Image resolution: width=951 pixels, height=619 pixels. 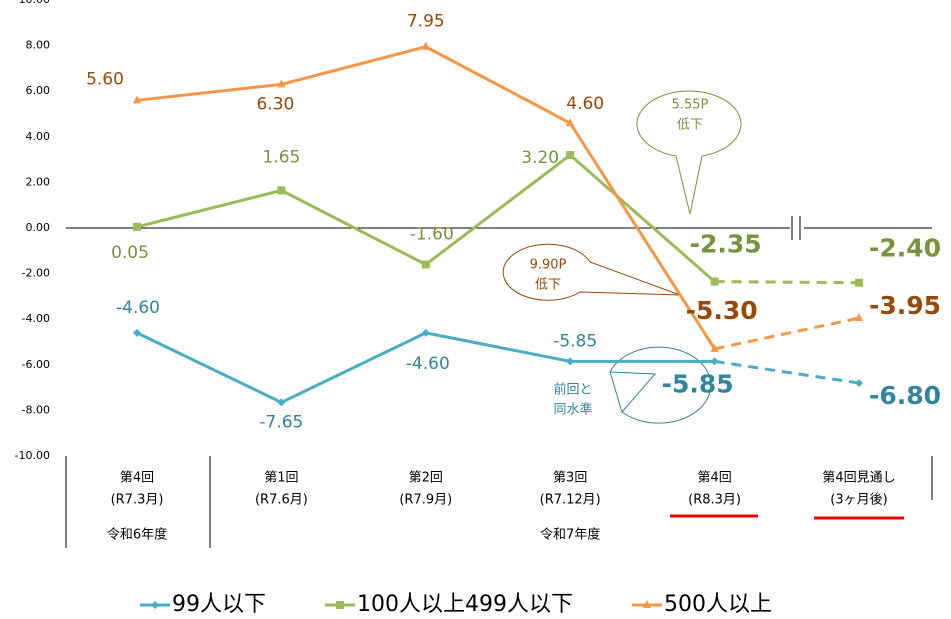 What do you see at coordinates (38, 181) in the screenshot?
I see `y-tick-label: 2.00` at bounding box center [38, 181].